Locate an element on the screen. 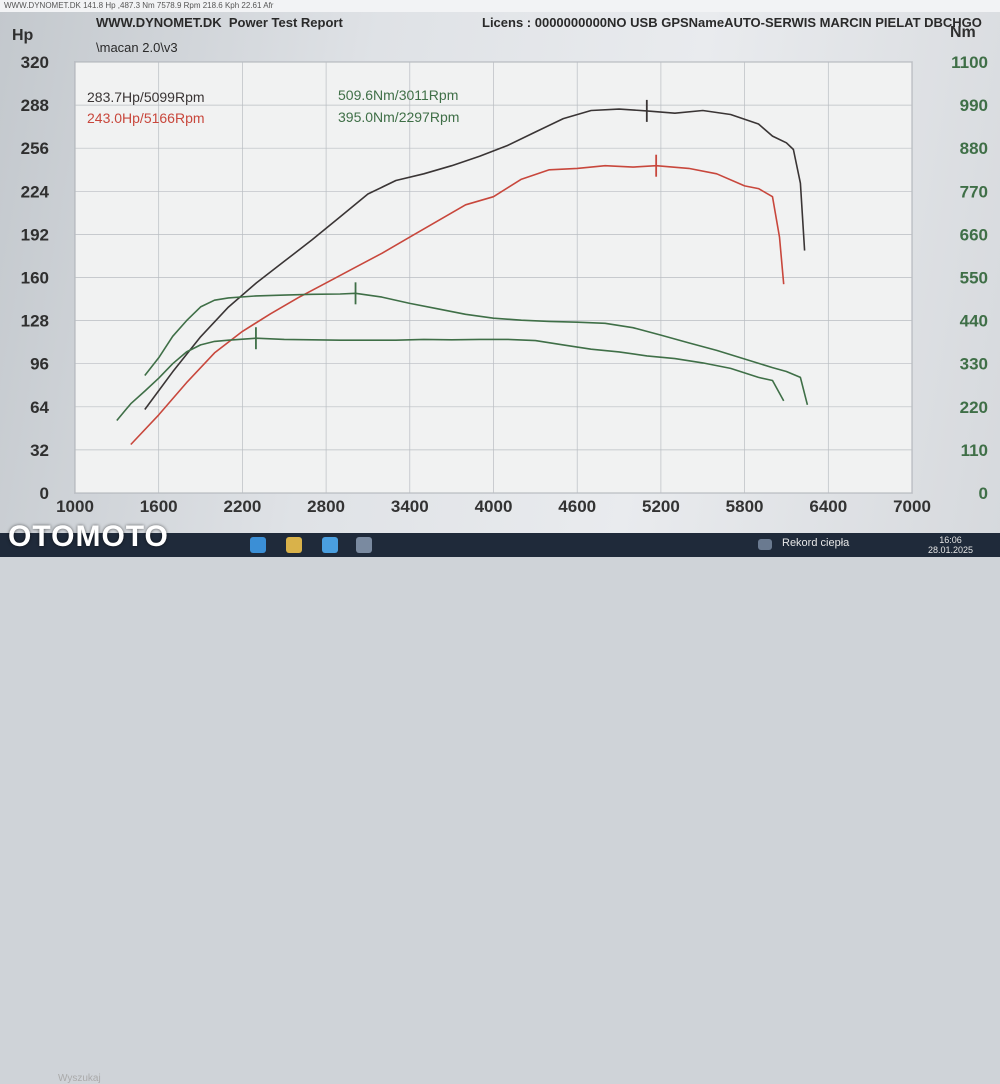 Image resolution: width=1000 pixels, height=1084 pixels. y-right-tick-label: 660 is located at coordinates (974, 234).